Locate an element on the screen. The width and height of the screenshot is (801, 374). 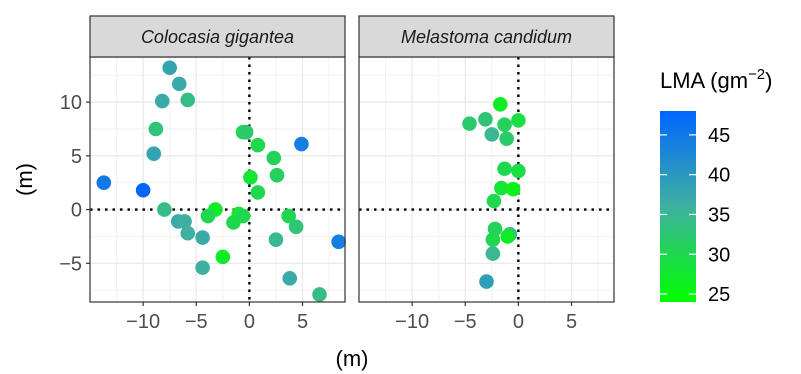
legend-tick-label: 40 is located at coordinates (719, 176).